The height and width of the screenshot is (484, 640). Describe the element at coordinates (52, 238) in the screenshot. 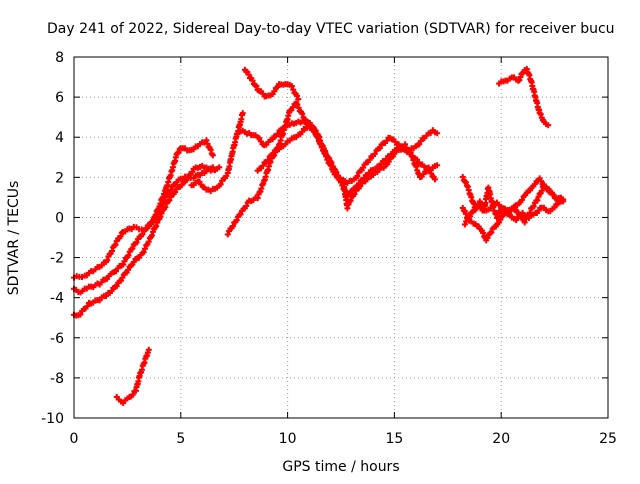

I see `y-tick-labels: -10 -8 -6 -4 -2 0 2 4 6 8` at that location.